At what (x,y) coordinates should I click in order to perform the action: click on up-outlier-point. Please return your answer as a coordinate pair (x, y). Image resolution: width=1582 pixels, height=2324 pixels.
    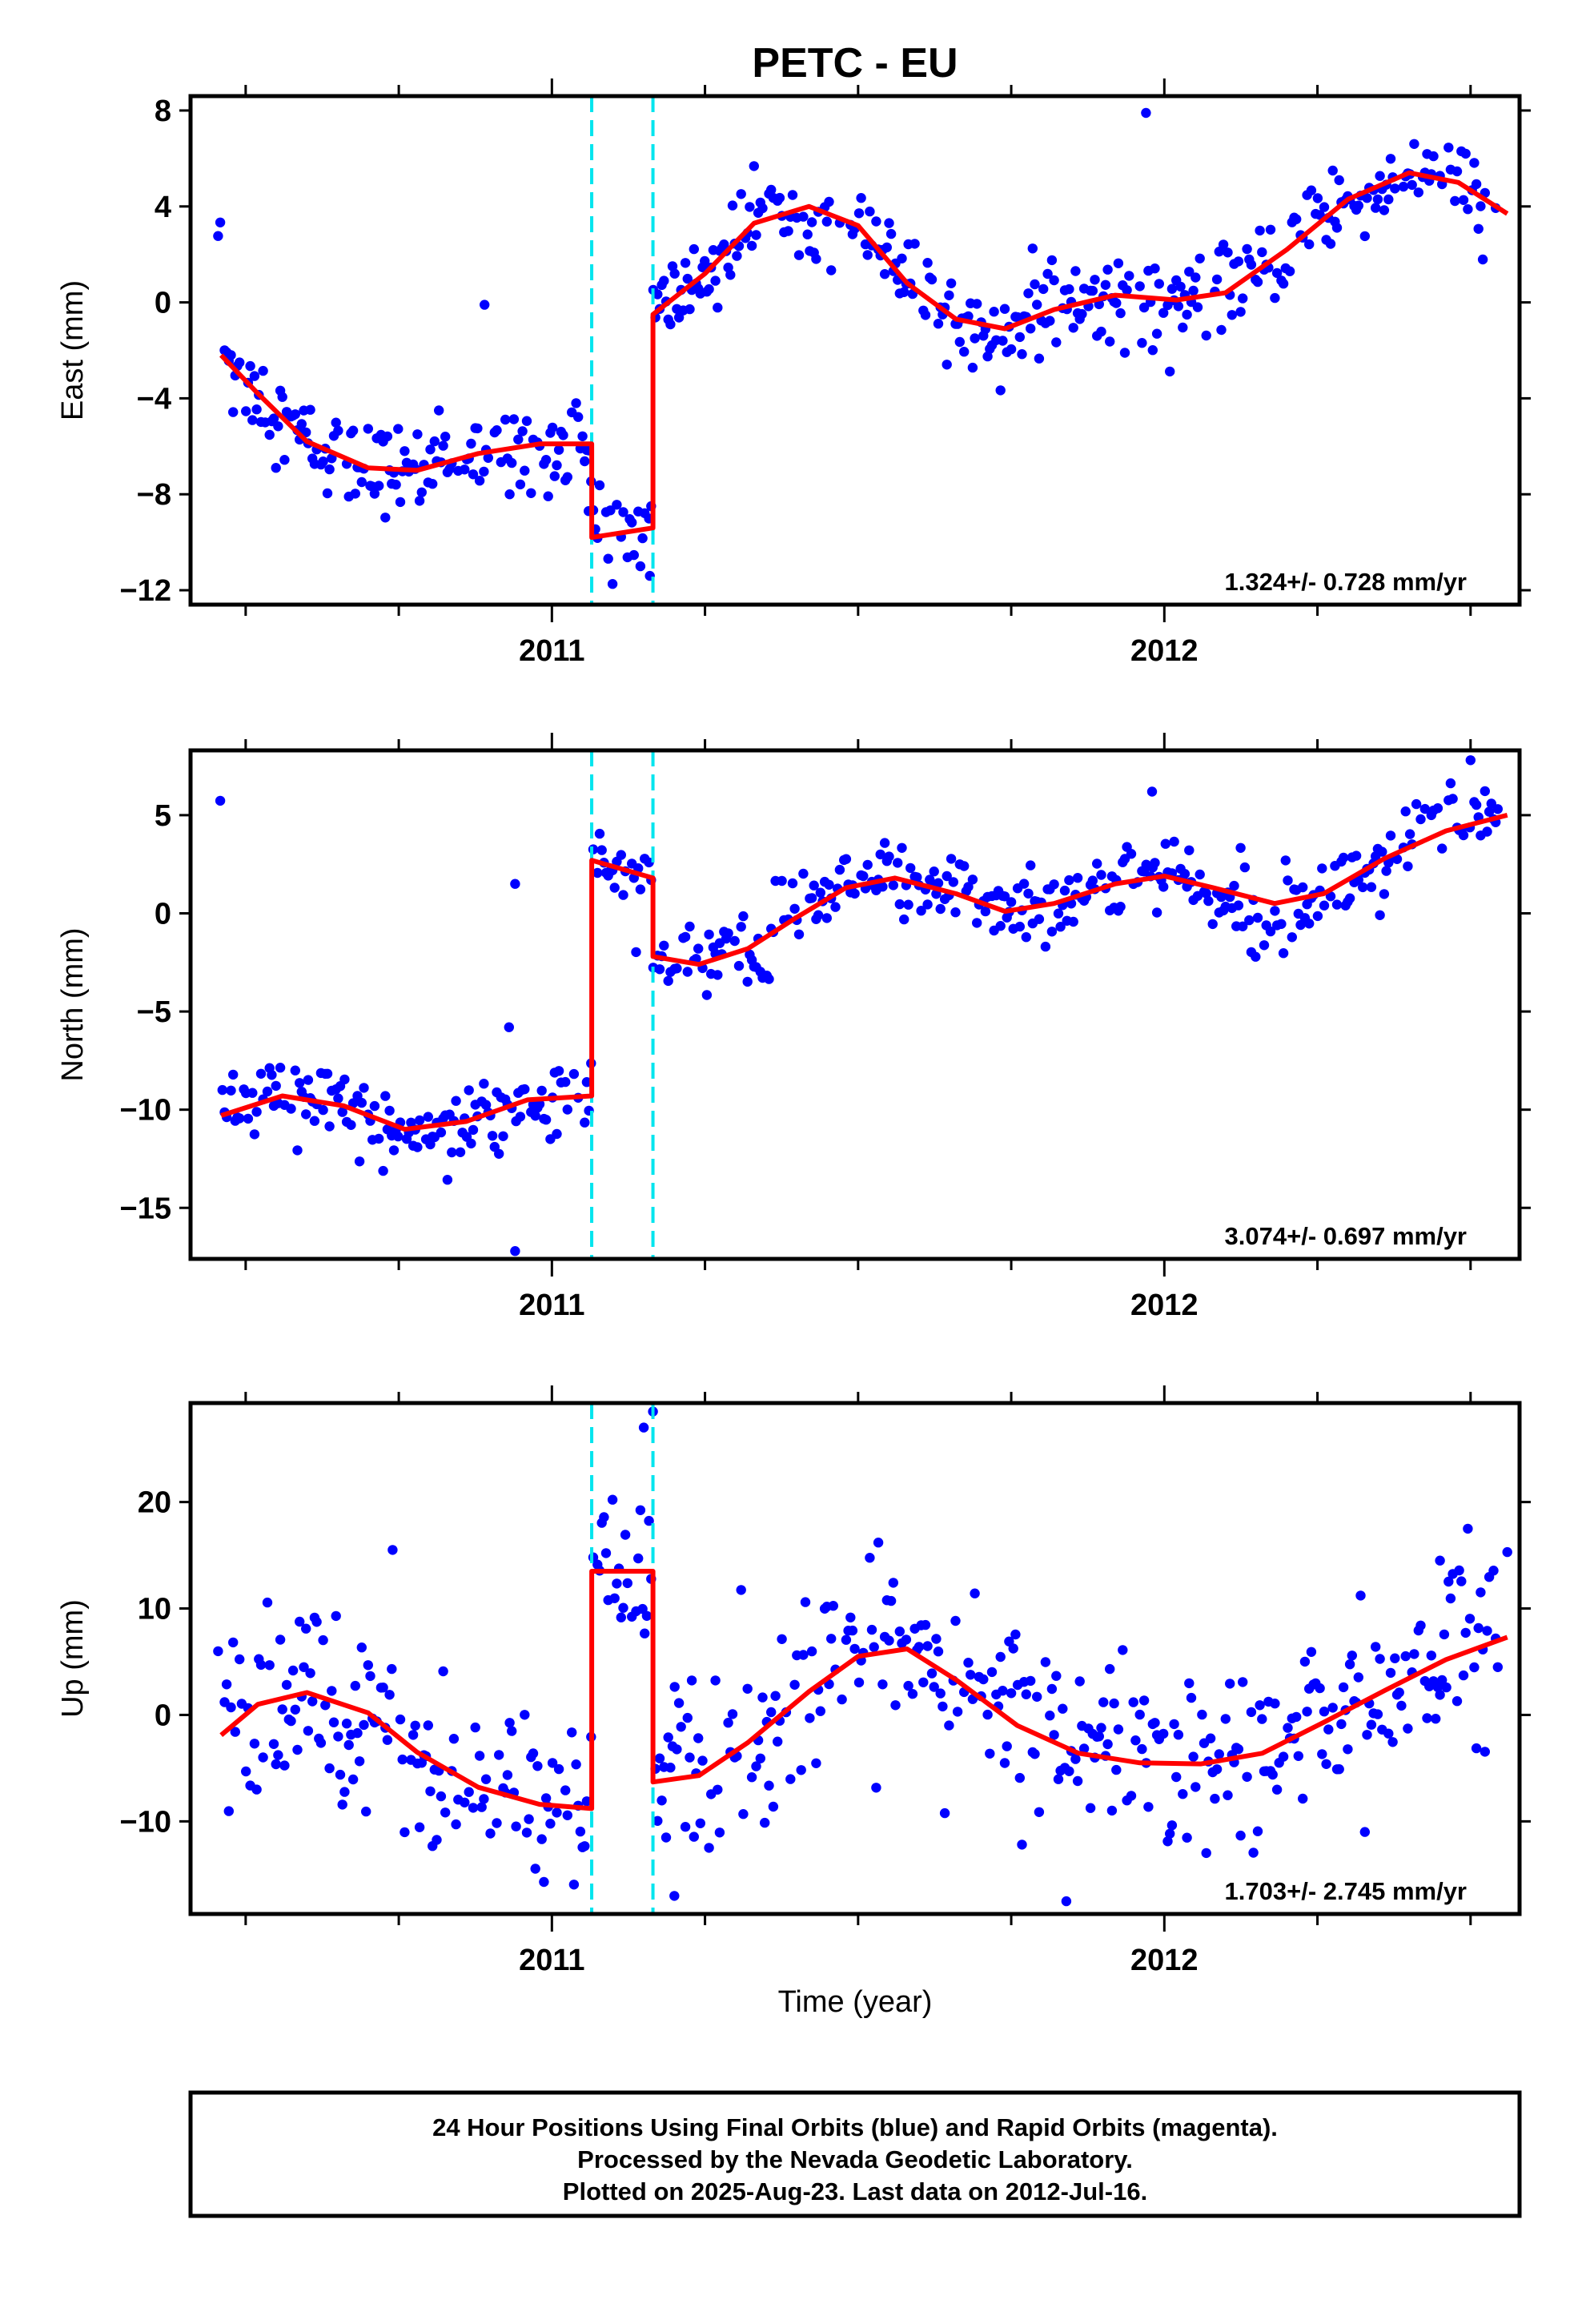
    Looking at the image, I should click on (1507, 1552).